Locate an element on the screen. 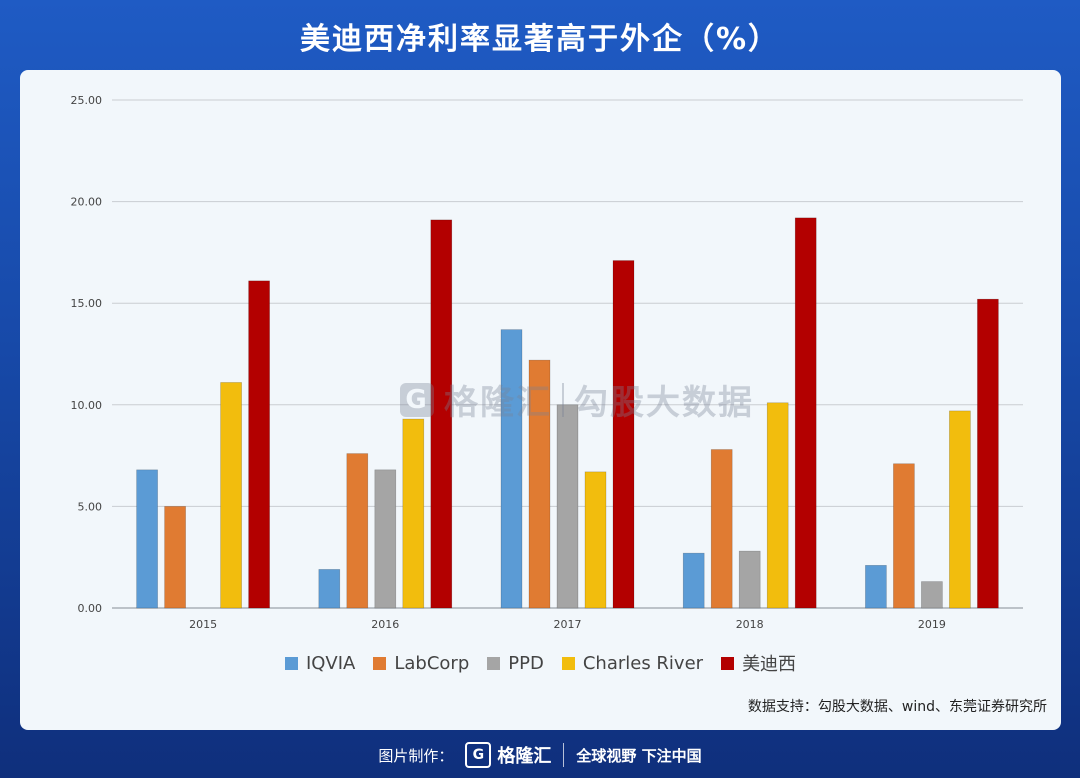 The image size is (1080, 778). watermark-brand: 格隆汇 is located at coordinates (498, 403).